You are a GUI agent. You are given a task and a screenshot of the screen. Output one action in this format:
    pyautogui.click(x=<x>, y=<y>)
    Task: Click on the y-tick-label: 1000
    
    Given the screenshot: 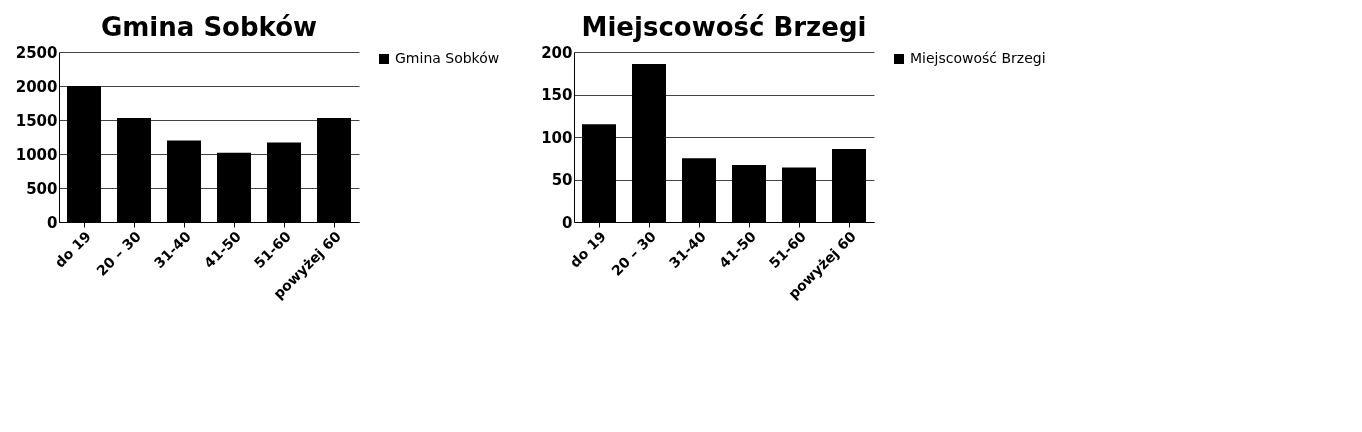 What is the action you would take?
    pyautogui.click(x=36, y=154)
    